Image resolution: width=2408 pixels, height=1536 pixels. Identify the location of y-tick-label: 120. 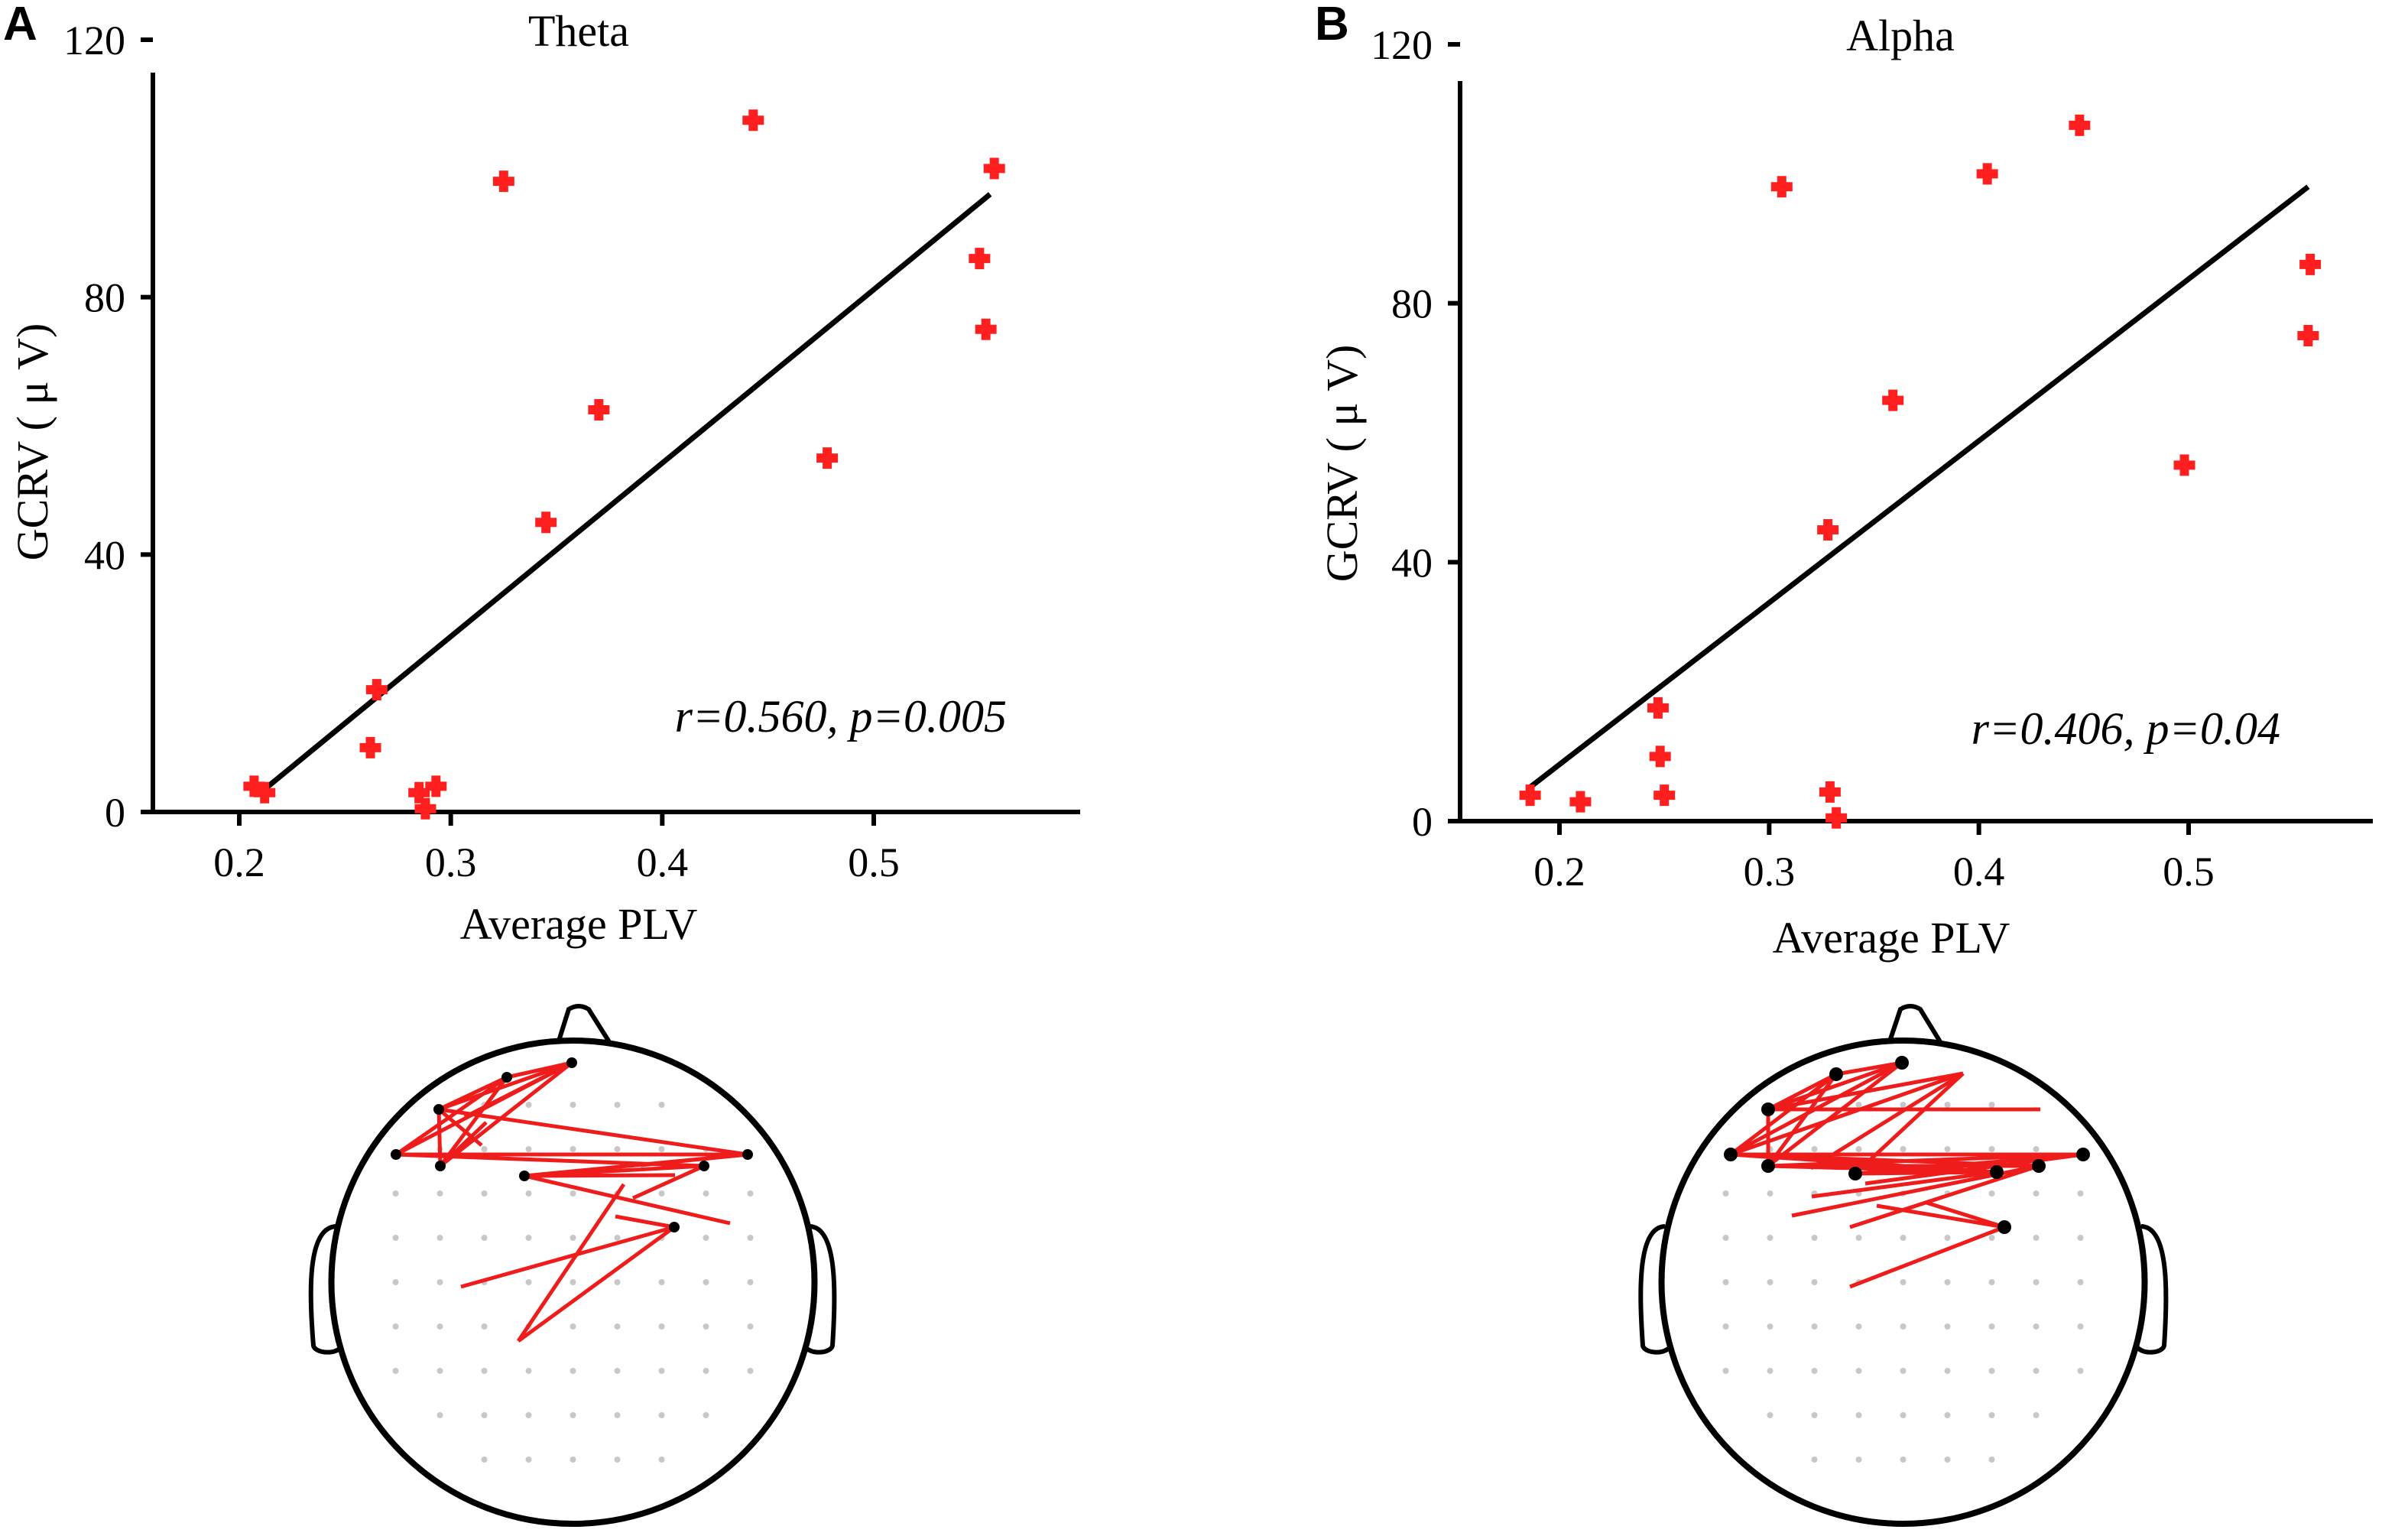
(1402, 45).